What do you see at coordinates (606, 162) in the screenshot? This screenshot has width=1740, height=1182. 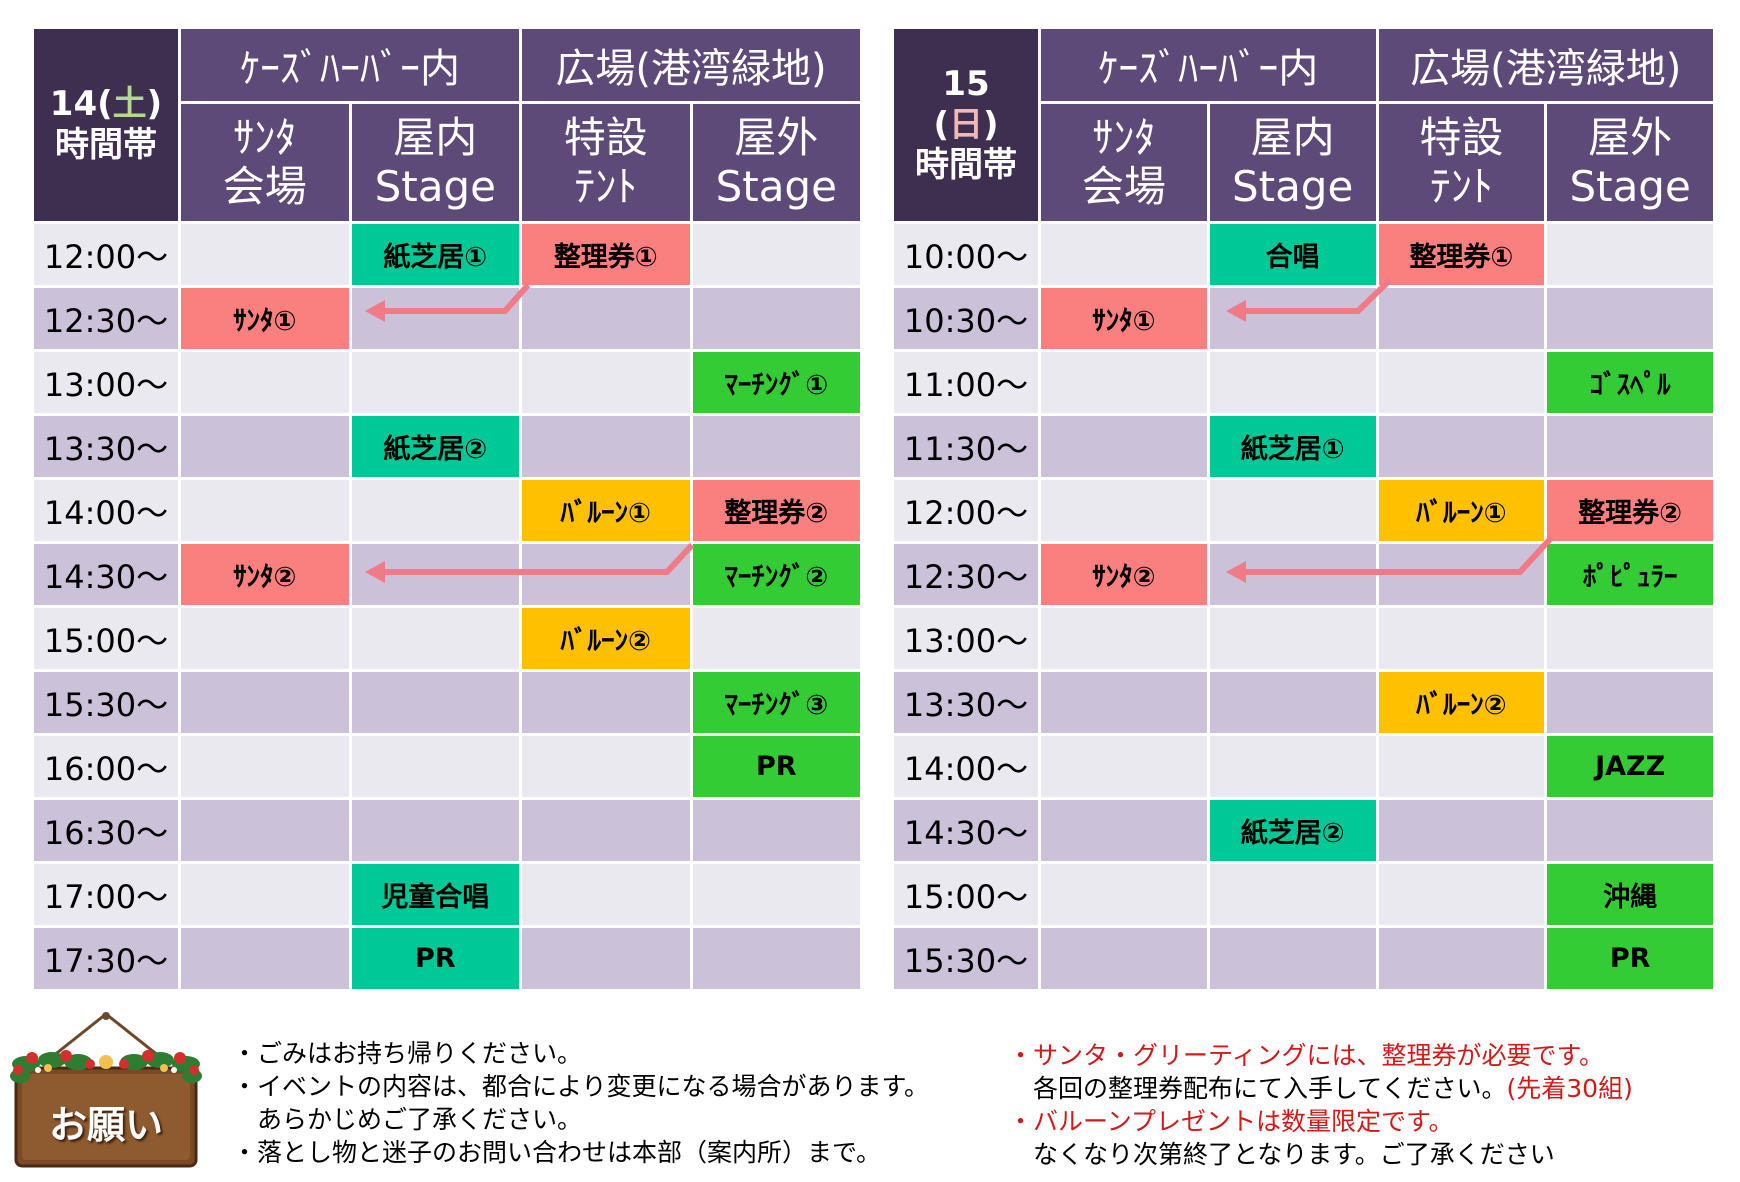 I see `saturday-column-header: 特設 ﾃﾝﾄ` at bounding box center [606, 162].